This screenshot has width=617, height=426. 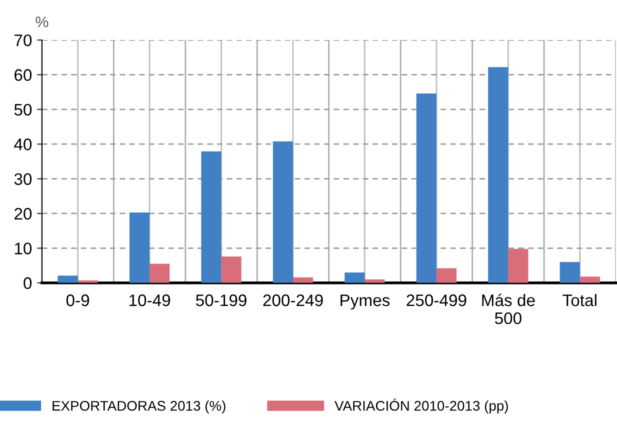 I want to click on y-tick-label: 60, so click(x=23, y=75).